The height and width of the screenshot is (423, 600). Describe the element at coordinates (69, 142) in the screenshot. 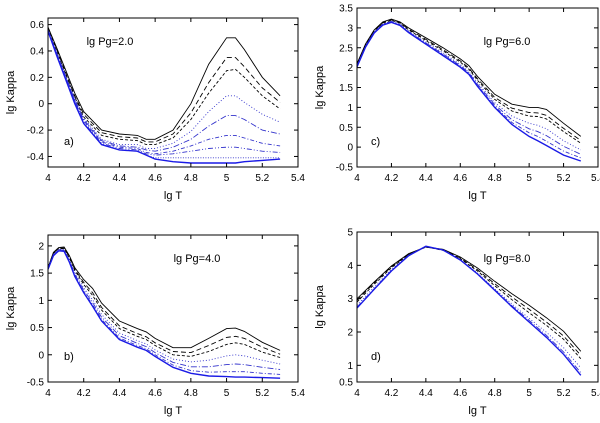

I see `panel-label: a)` at that location.